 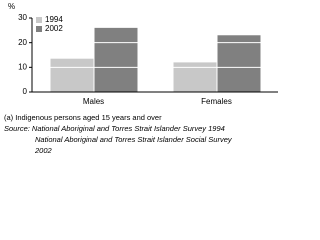 What do you see at coordinates (216, 101) in the screenshot?
I see `x-tick-label: Females` at bounding box center [216, 101].